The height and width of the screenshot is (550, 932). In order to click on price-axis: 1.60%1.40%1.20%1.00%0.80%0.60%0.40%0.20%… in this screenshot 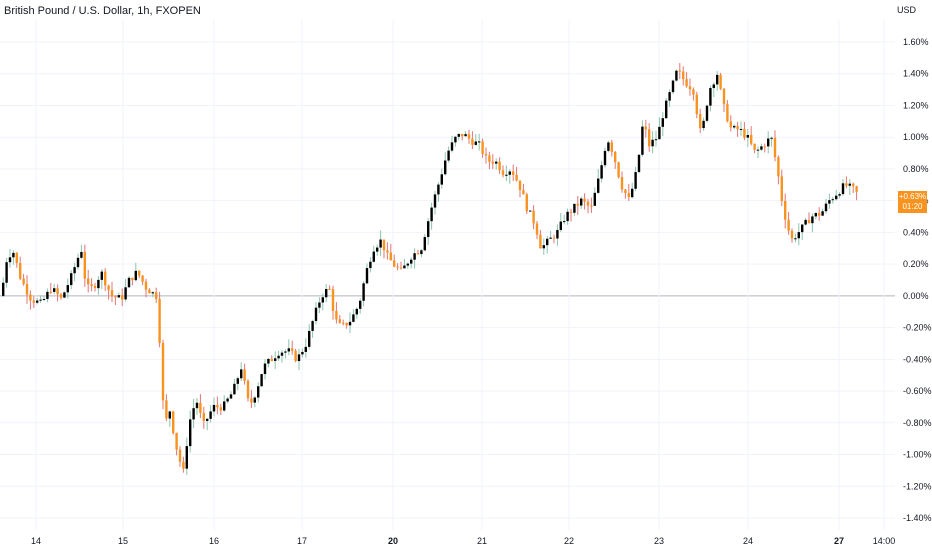, I will do `click(917, 280)`.